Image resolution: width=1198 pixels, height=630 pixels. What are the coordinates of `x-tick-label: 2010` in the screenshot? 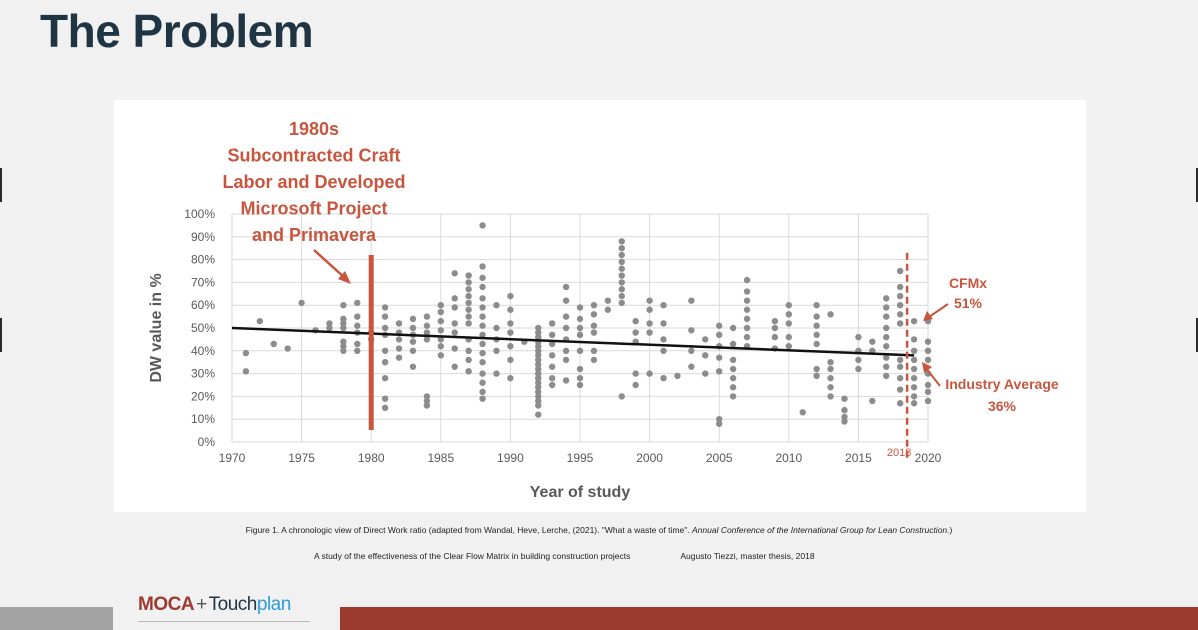 It's located at (788, 458).